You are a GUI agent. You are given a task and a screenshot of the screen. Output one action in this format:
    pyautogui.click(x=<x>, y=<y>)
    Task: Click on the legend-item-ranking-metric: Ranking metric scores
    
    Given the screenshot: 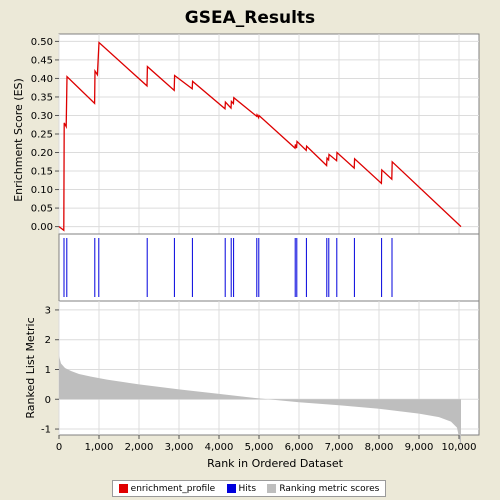 What is the action you would take?
    pyautogui.click(x=323, y=489)
    